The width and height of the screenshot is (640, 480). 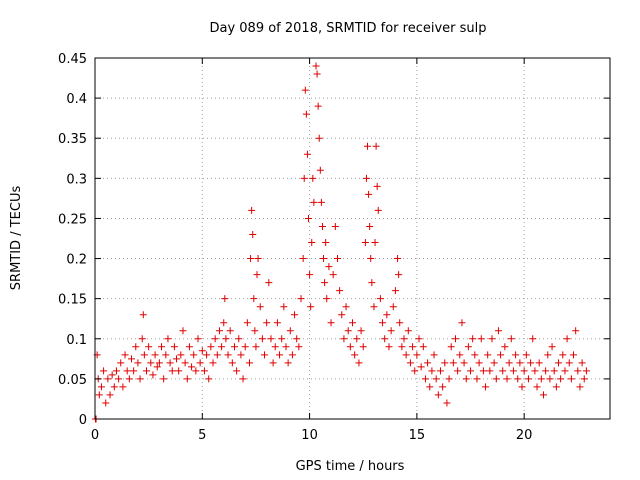 I want to click on y-tick-labels: 0 0.05 0.1 0.15 0.2 0.25 0.3 0.35 0.4 0.45, so click(x=72, y=240).